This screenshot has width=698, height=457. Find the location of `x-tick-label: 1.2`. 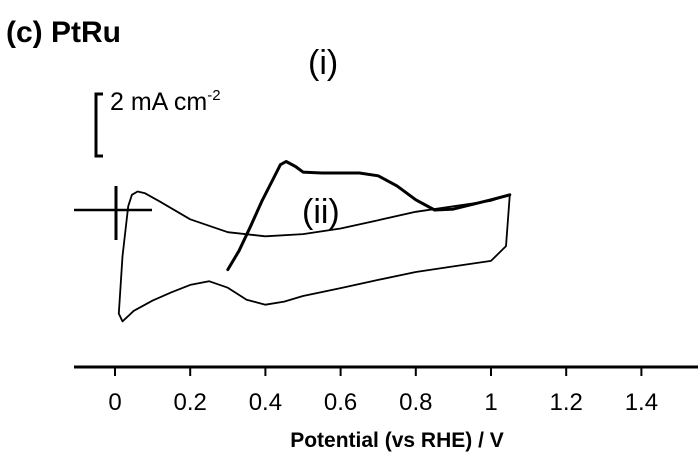

x-tick-label: 1.2 is located at coordinates (566, 402).